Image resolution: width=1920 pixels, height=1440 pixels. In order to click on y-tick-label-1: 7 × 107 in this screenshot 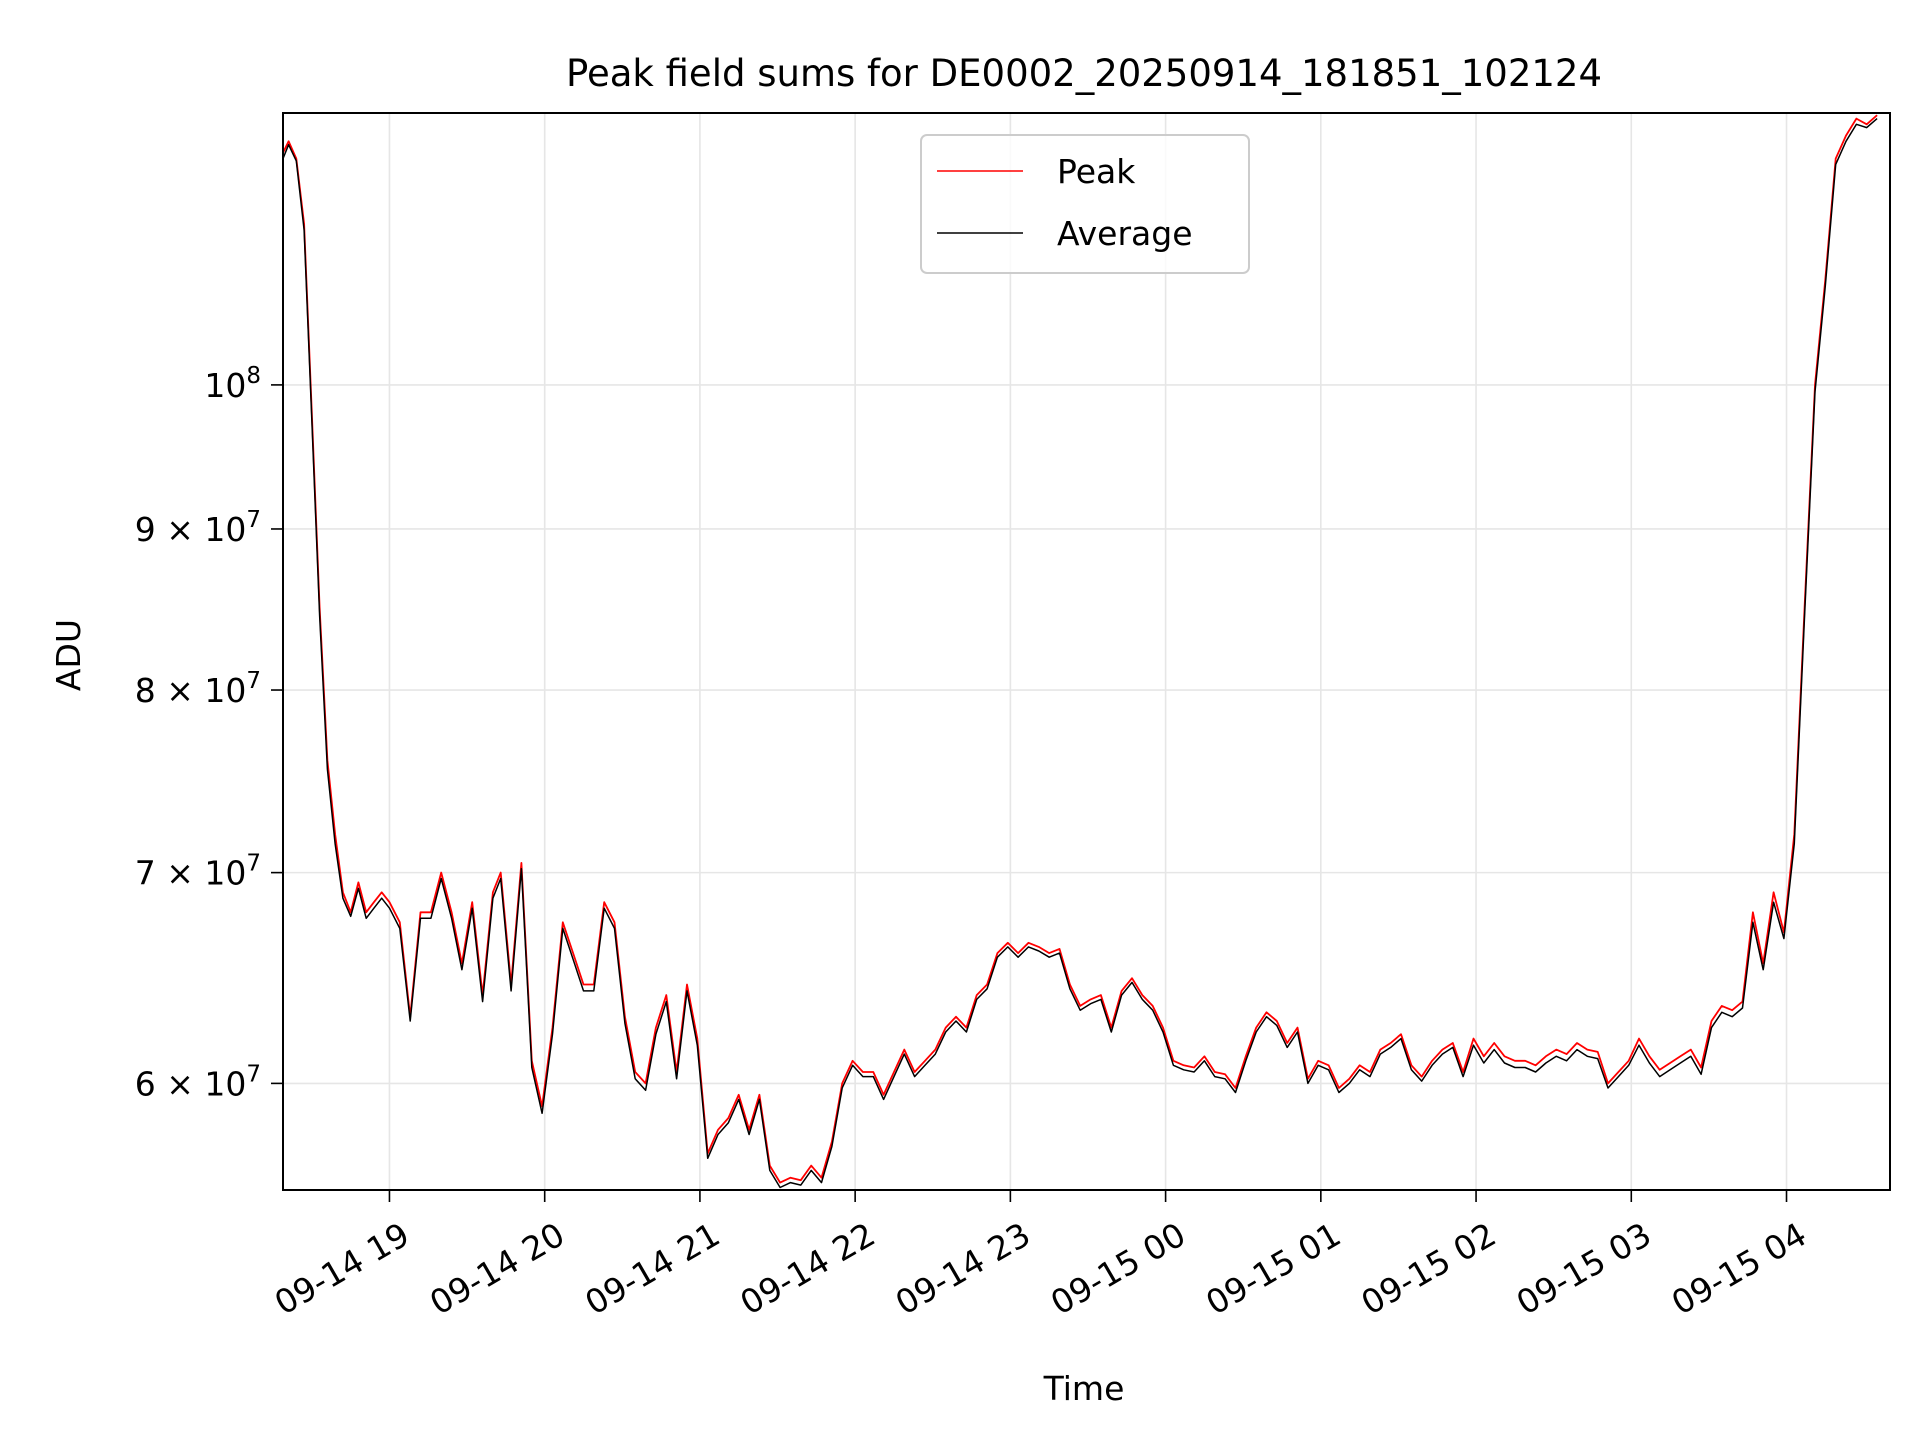, I will do `click(198, 872)`.